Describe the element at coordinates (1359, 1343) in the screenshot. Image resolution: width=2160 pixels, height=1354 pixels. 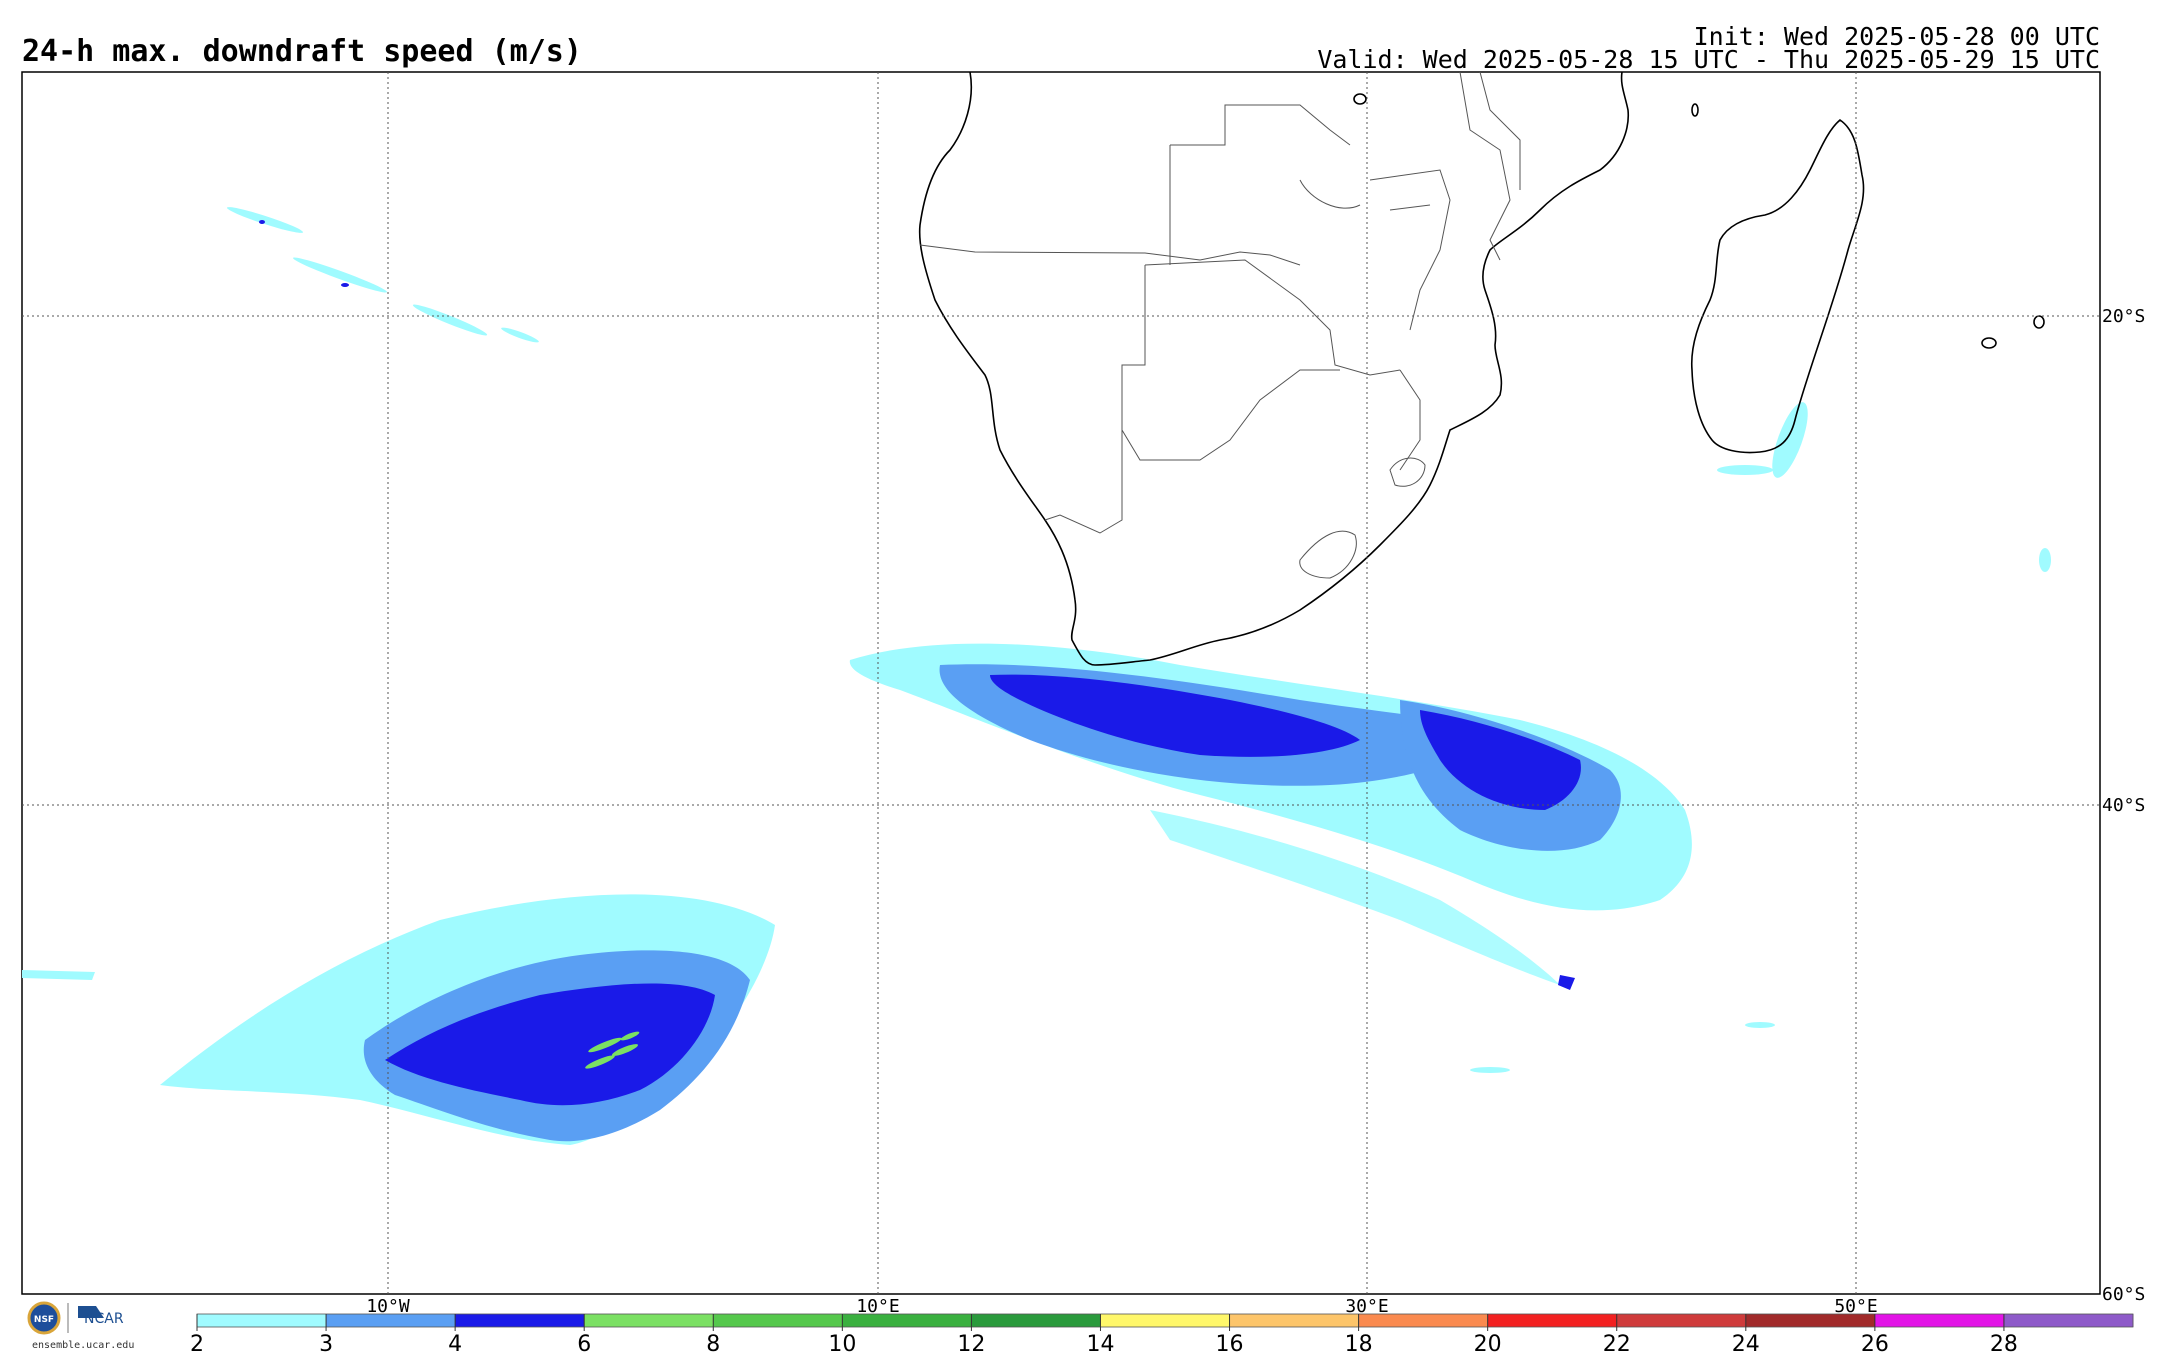
I see `colorbar-tick-label: 18` at that location.